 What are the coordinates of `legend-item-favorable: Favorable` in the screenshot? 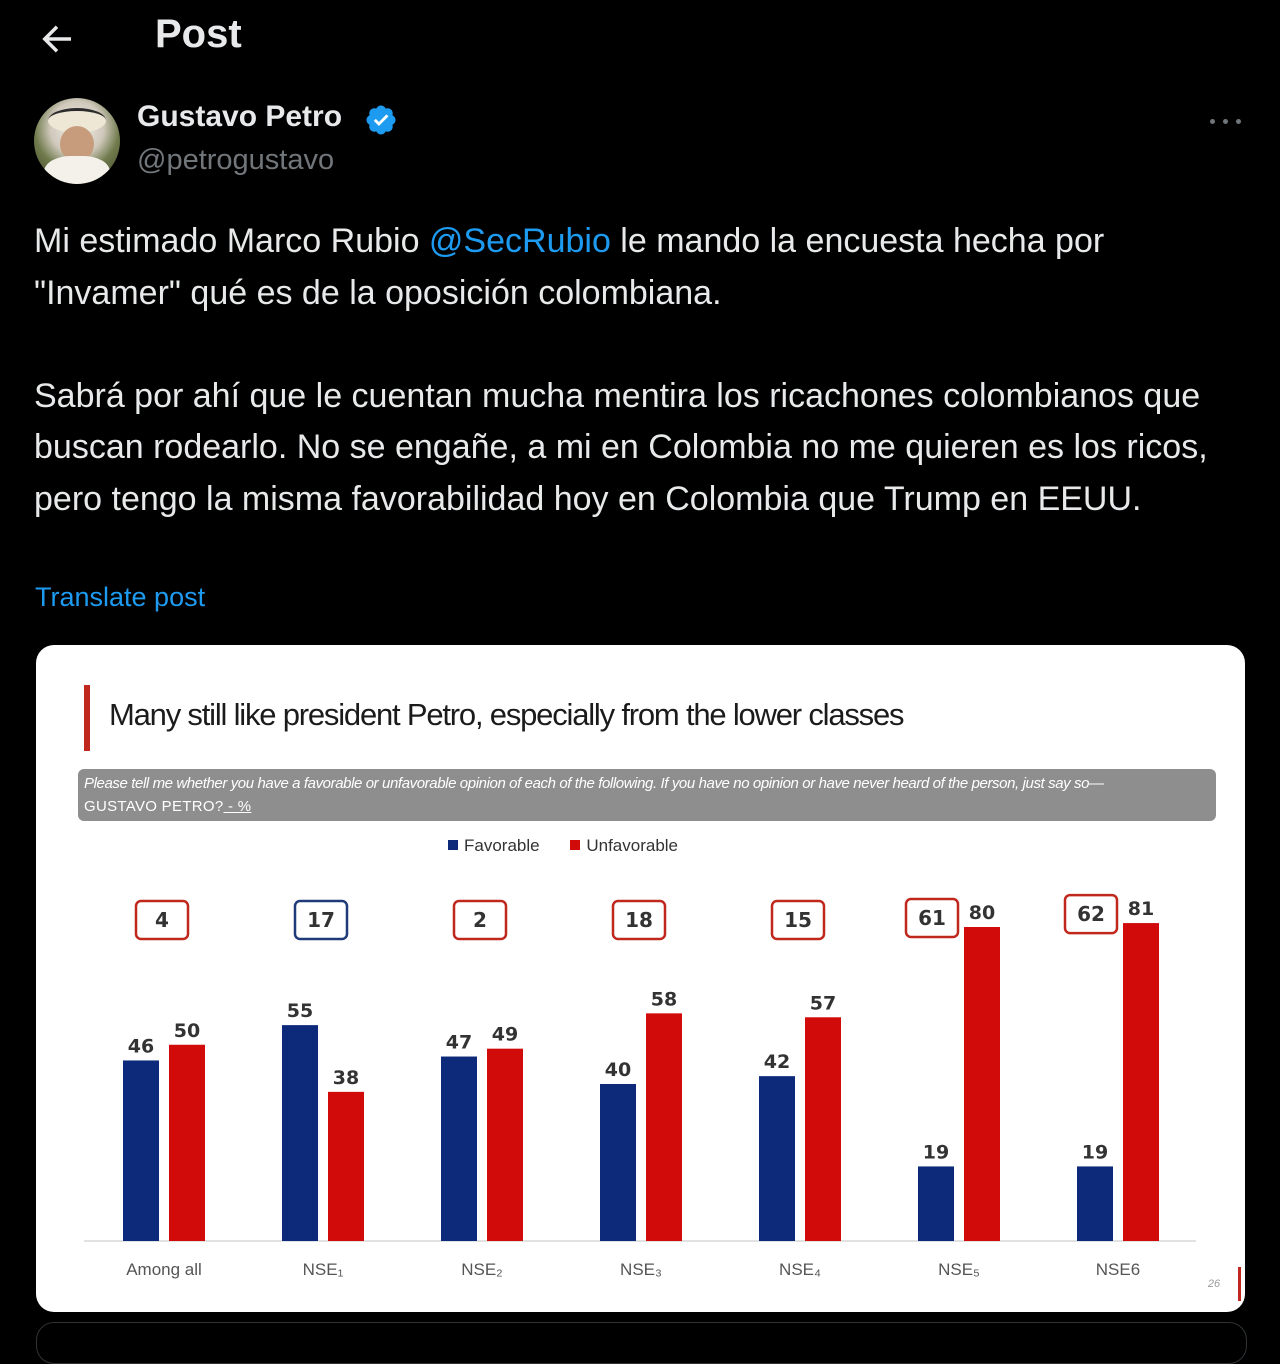 It's located at (494, 846).